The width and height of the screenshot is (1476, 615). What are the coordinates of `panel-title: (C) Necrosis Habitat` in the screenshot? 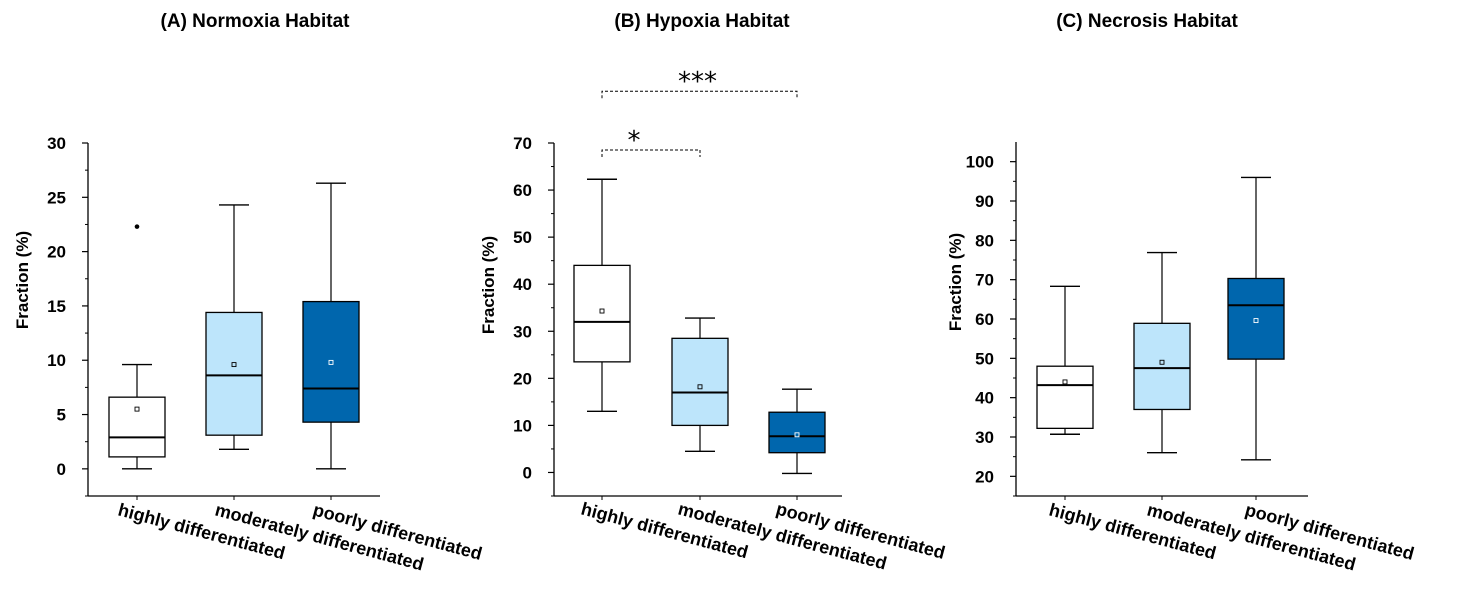 It's located at (1147, 21).